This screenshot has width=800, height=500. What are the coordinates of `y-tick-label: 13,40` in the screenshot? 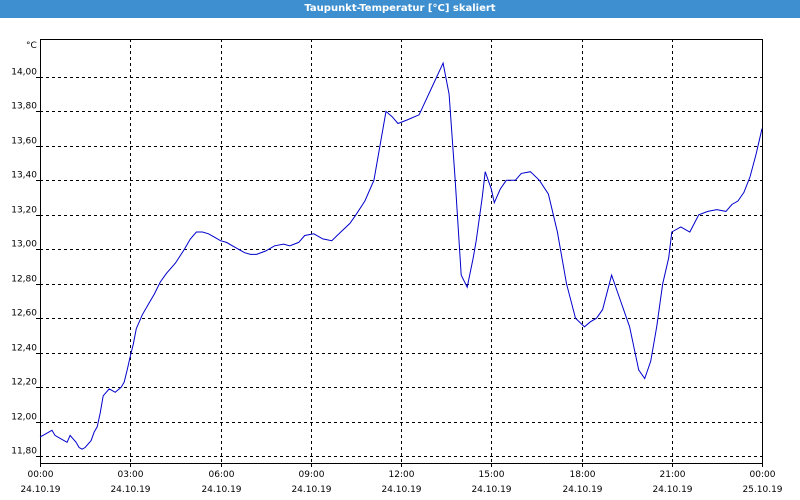 It's located at (24, 176).